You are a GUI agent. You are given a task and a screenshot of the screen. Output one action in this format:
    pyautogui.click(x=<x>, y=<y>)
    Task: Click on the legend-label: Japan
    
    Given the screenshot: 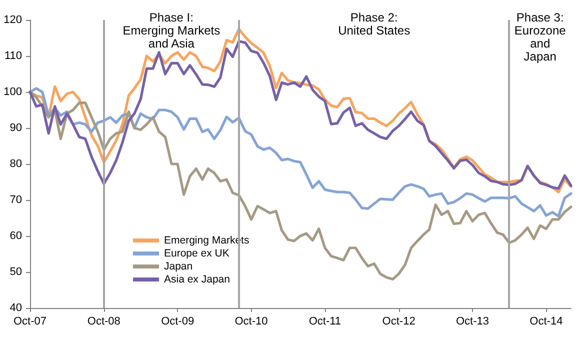 What is the action you would take?
    pyautogui.click(x=178, y=266)
    